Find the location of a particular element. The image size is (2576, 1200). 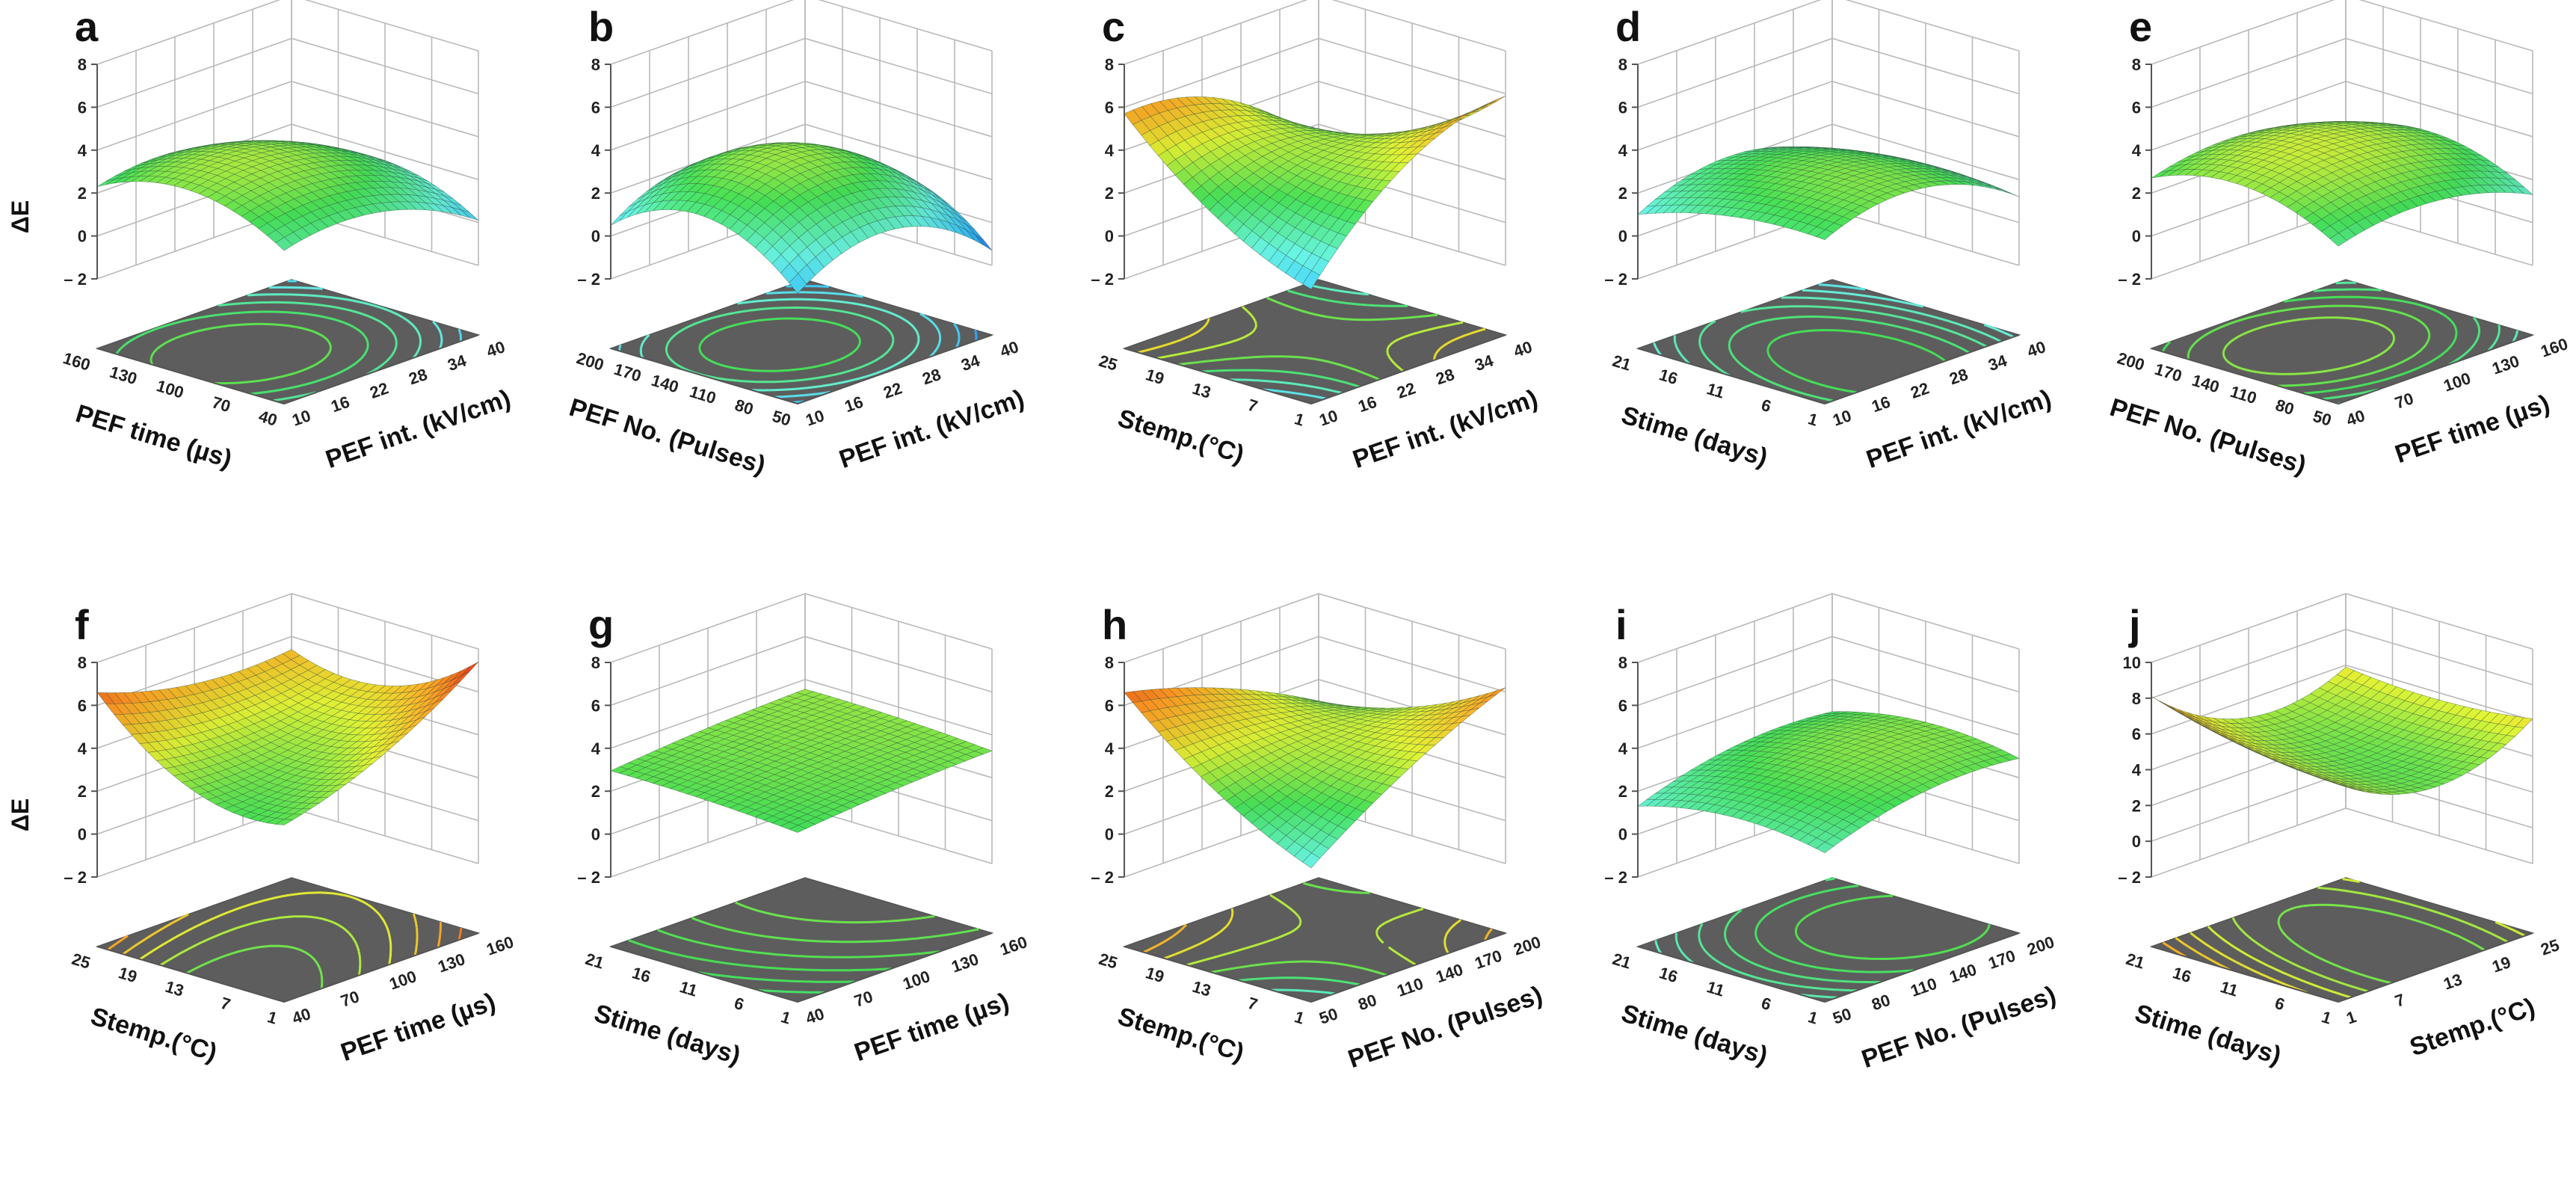

y-tick-label: 21 is located at coordinates (594, 961).